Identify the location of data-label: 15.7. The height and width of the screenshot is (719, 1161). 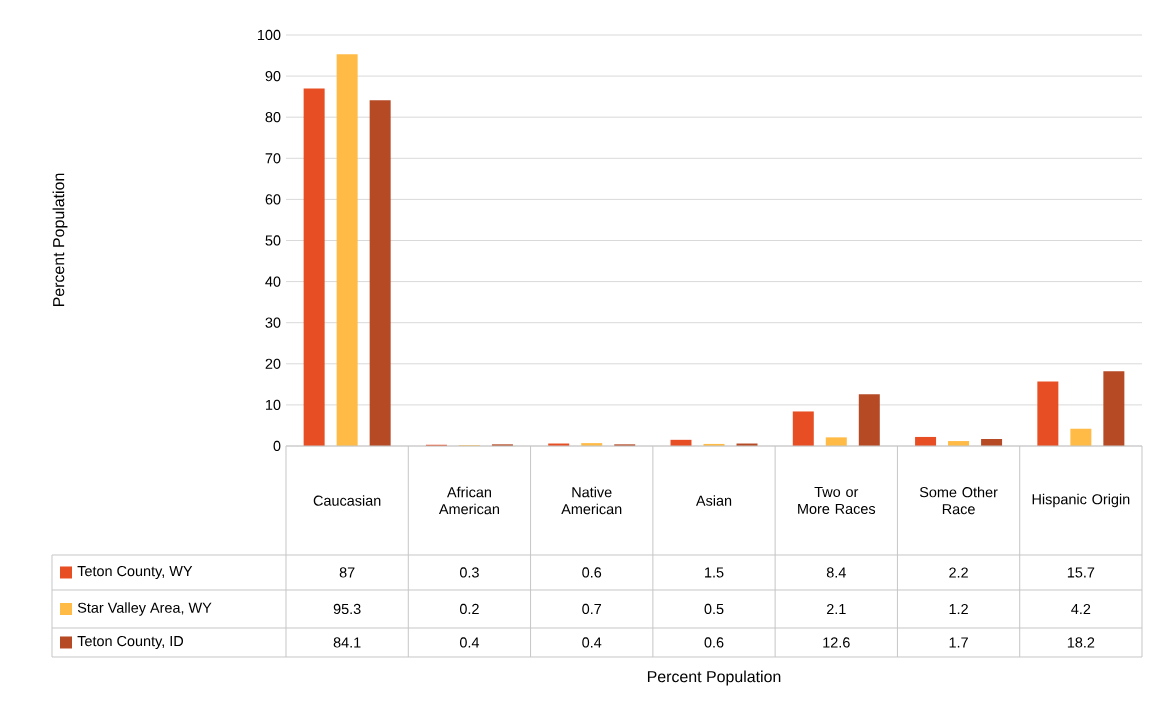
(1081, 572).